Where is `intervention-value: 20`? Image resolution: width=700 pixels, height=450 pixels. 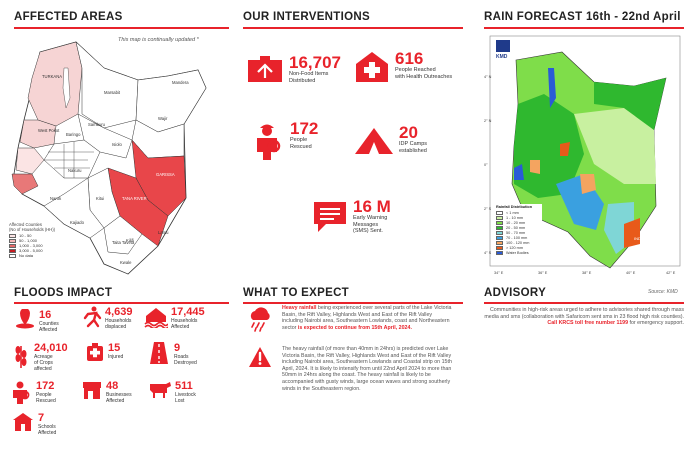 intervention-value: 20 is located at coordinates (408, 132).